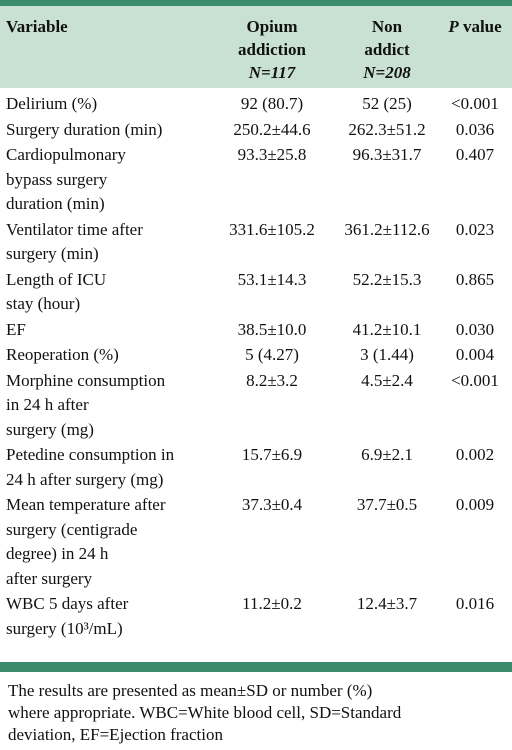 Image resolution: width=512 pixels, height=750 pixels. What do you see at coordinates (387, 504) in the screenshot?
I see `non-addict-cell: 37.7±0.5` at bounding box center [387, 504].